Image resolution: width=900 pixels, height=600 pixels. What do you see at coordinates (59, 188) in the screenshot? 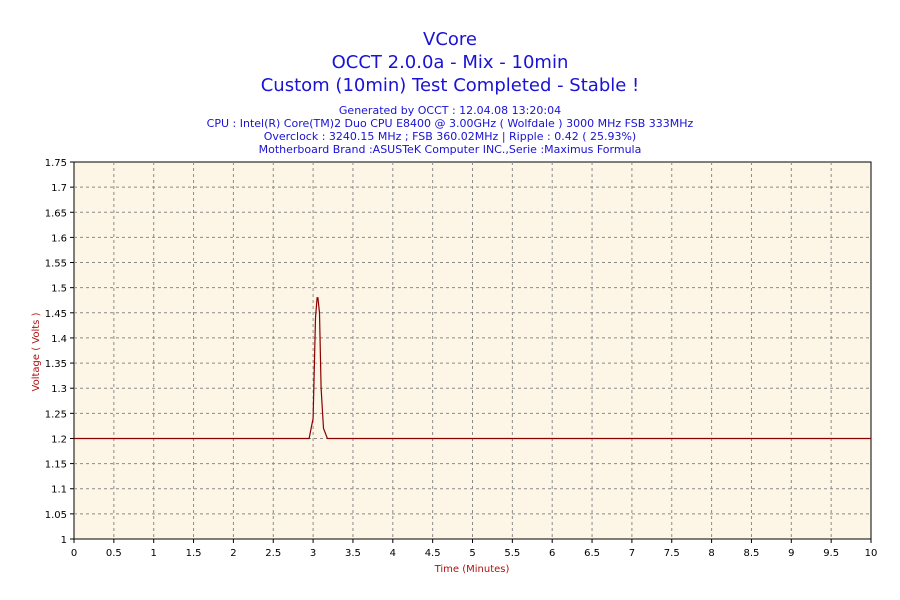
I see `y-tick-label: 1.7` at bounding box center [59, 188].